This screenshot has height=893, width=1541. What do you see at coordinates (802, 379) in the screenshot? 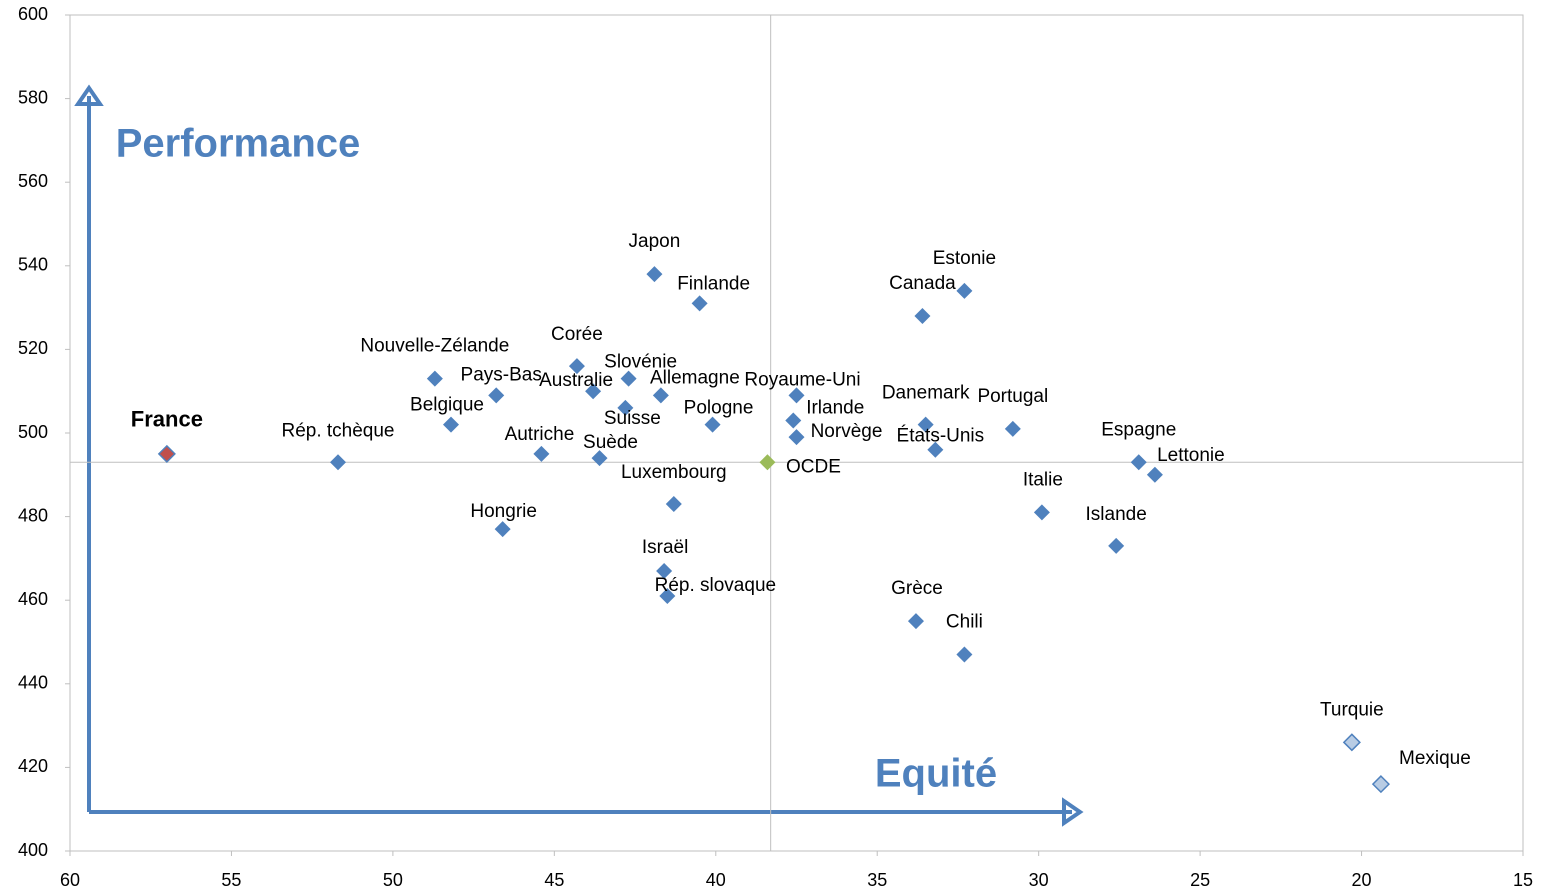
I see `point-label: Royaume-Uni` at bounding box center [802, 379].